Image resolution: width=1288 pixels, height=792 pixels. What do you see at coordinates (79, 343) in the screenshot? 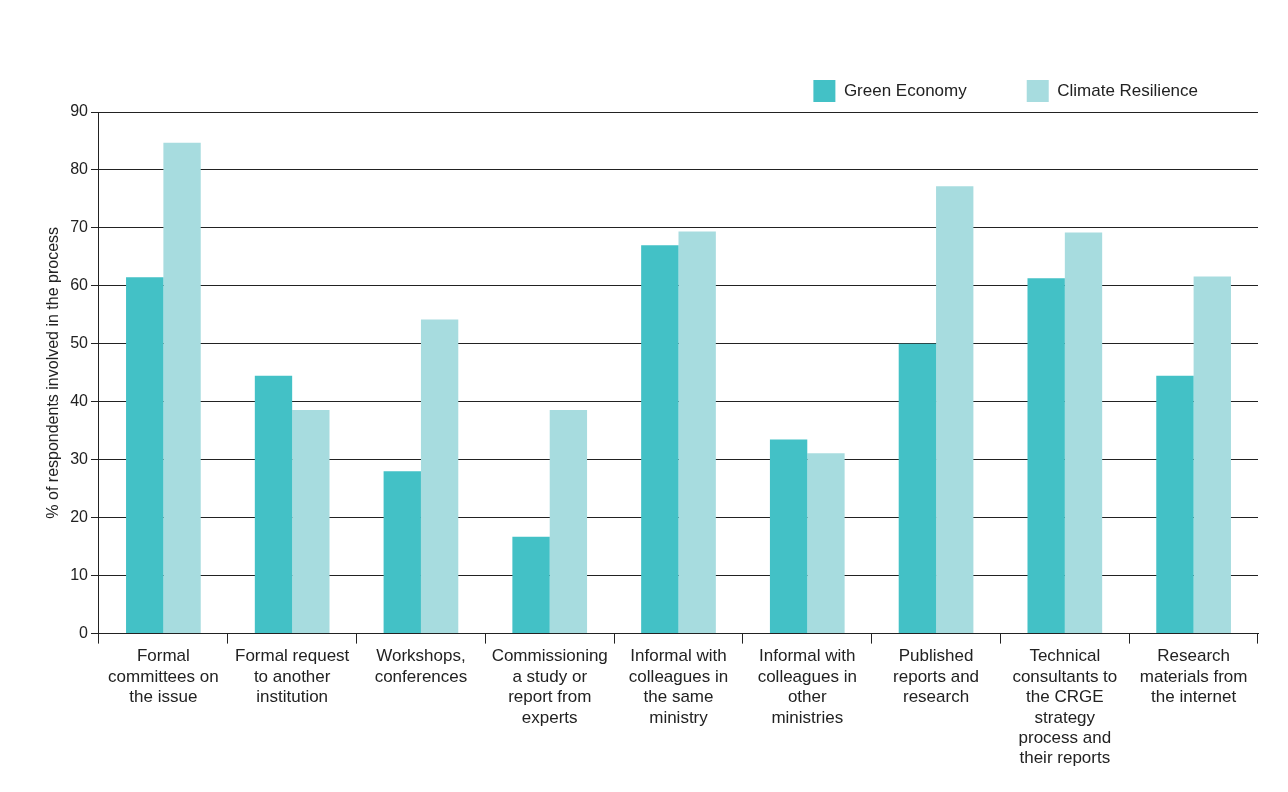
I see `y-tick-label: 50` at bounding box center [79, 343].